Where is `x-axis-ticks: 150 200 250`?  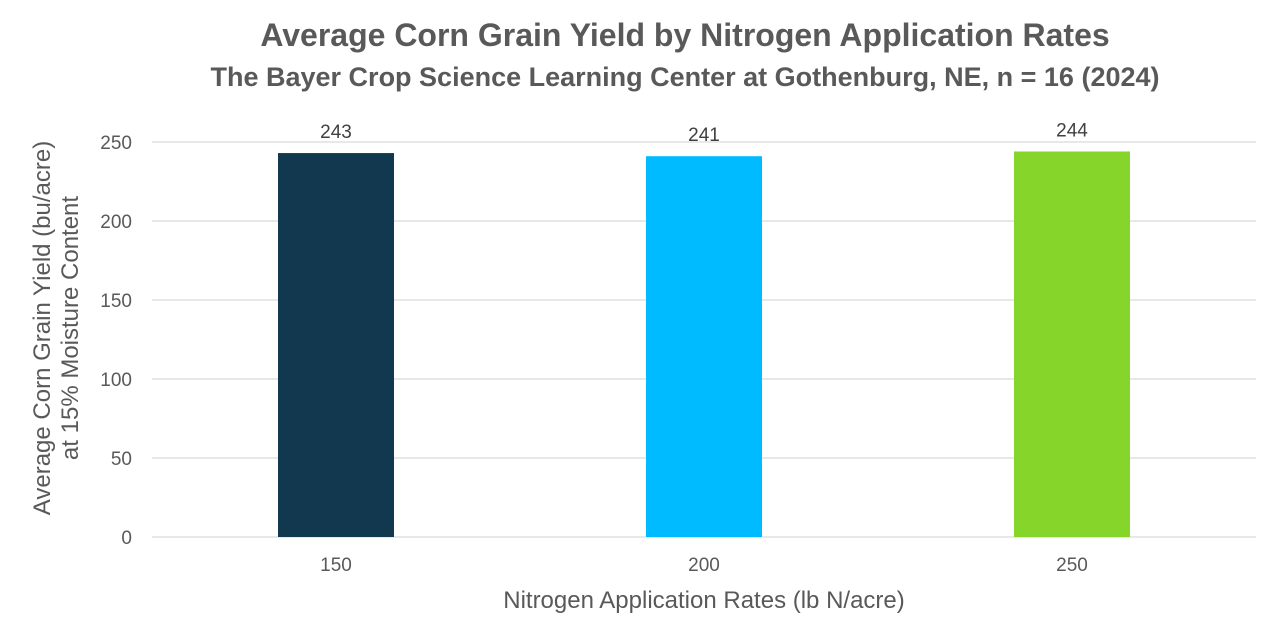 x-axis-ticks: 150 200 250 is located at coordinates (704, 565).